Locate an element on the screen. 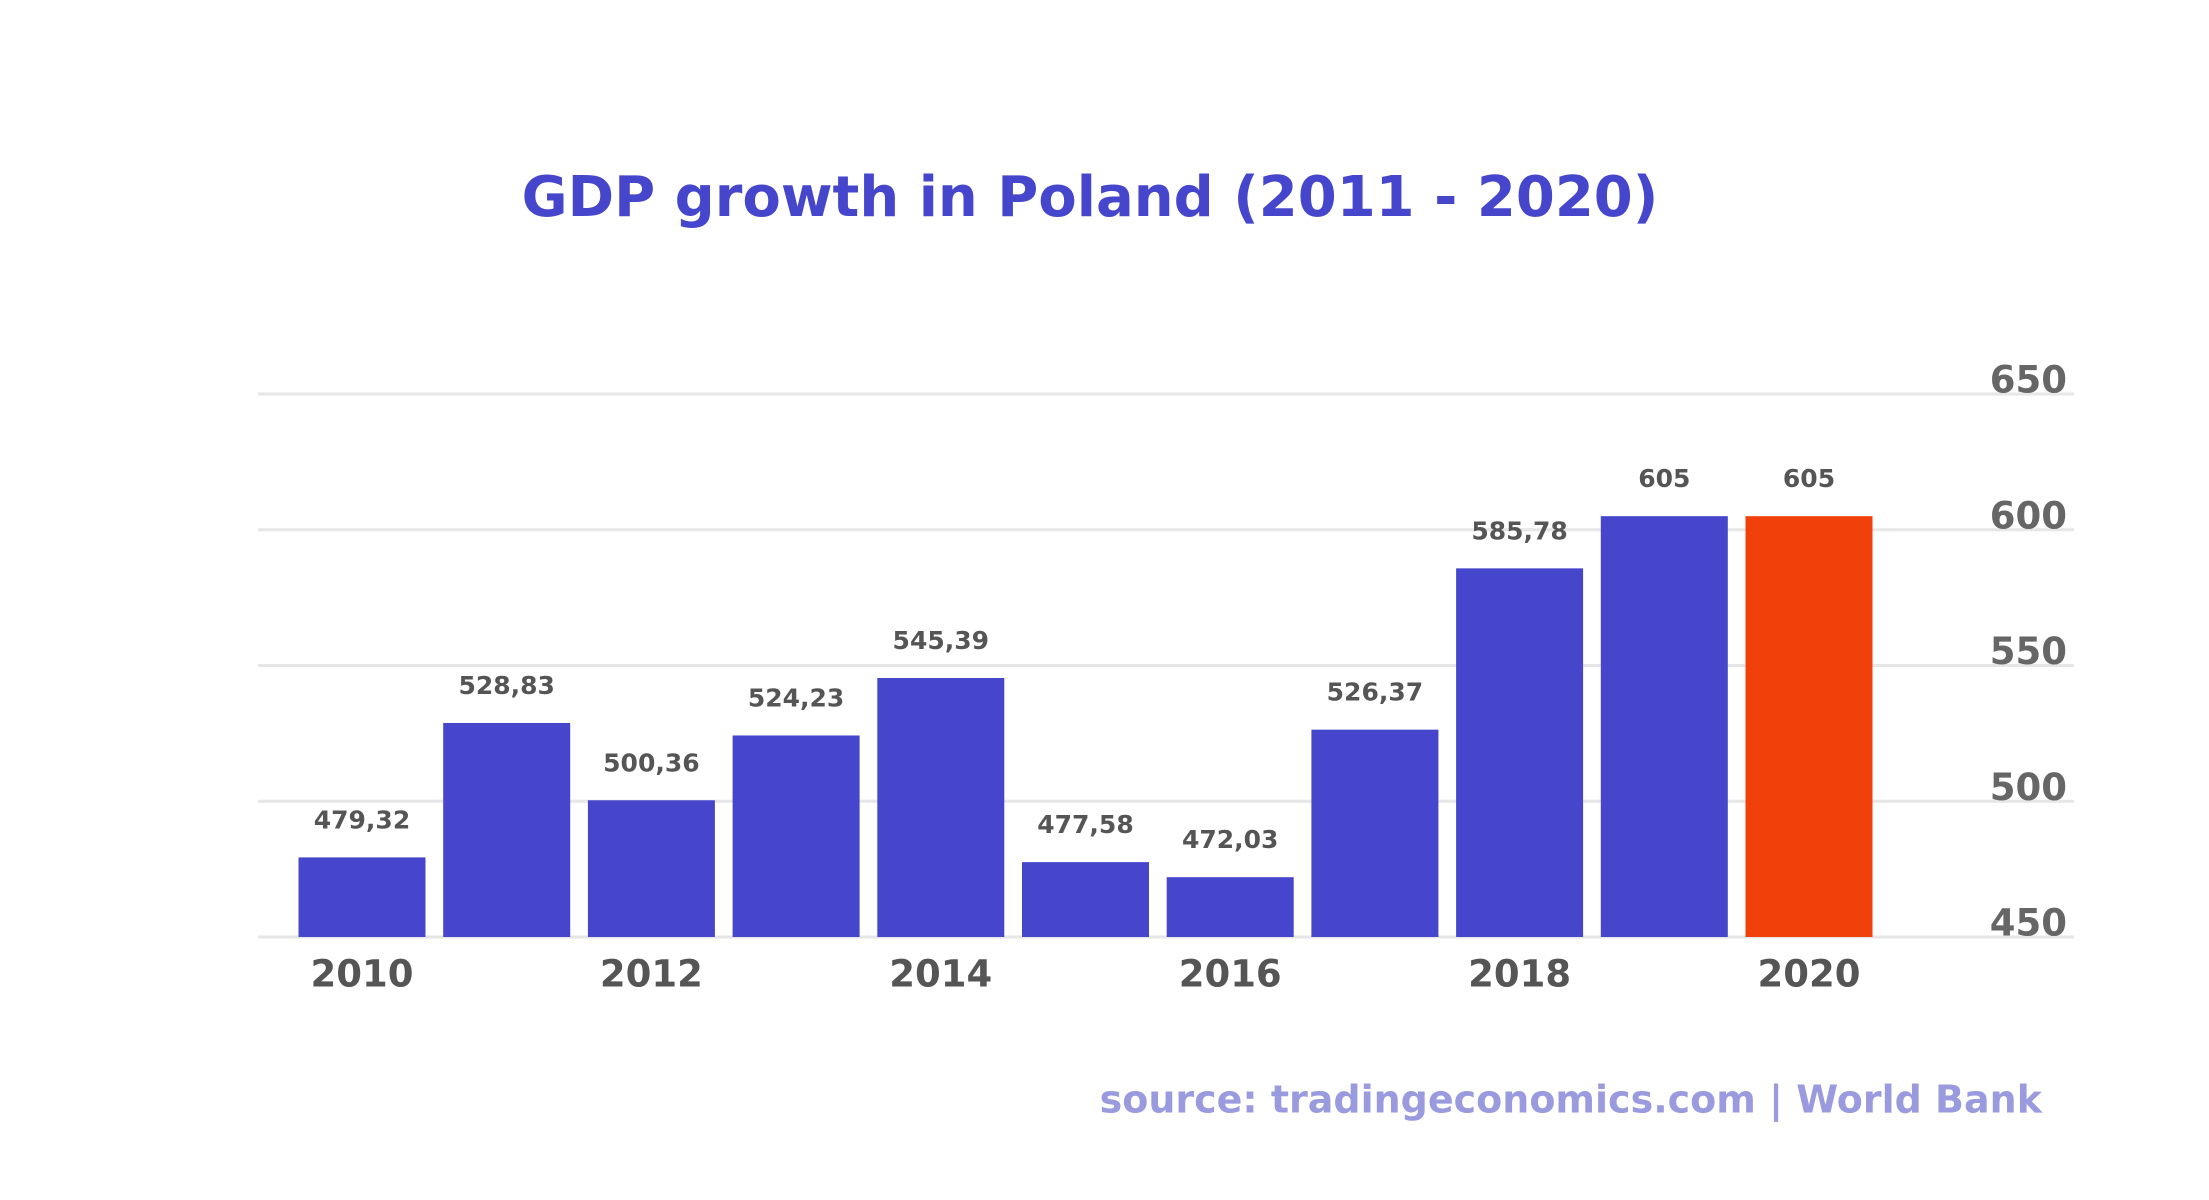 Image resolution: width=2209 pixels, height=1200 pixels. value-label: 526,37 is located at coordinates (1375, 692).